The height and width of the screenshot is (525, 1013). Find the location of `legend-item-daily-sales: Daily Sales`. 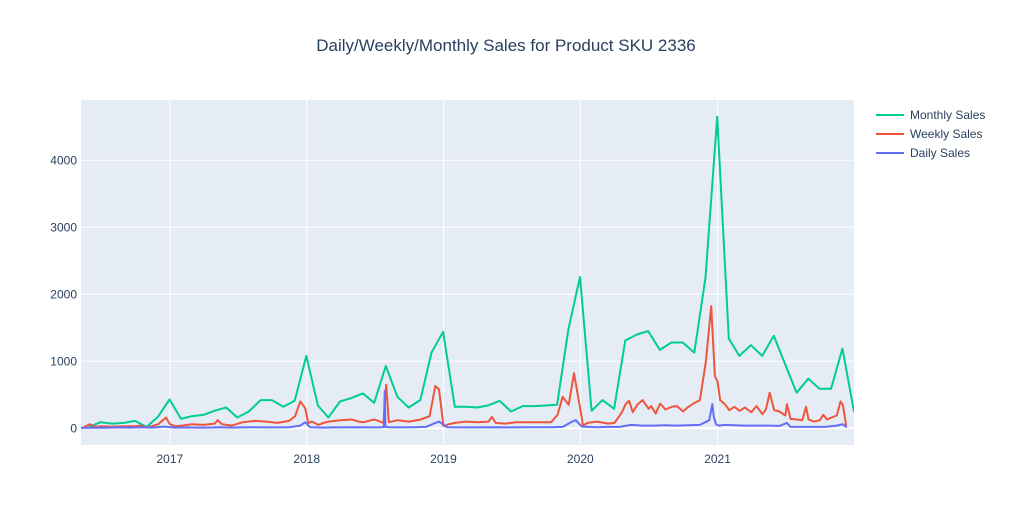

legend-item-daily-sales: Daily Sales is located at coordinates (923, 153).